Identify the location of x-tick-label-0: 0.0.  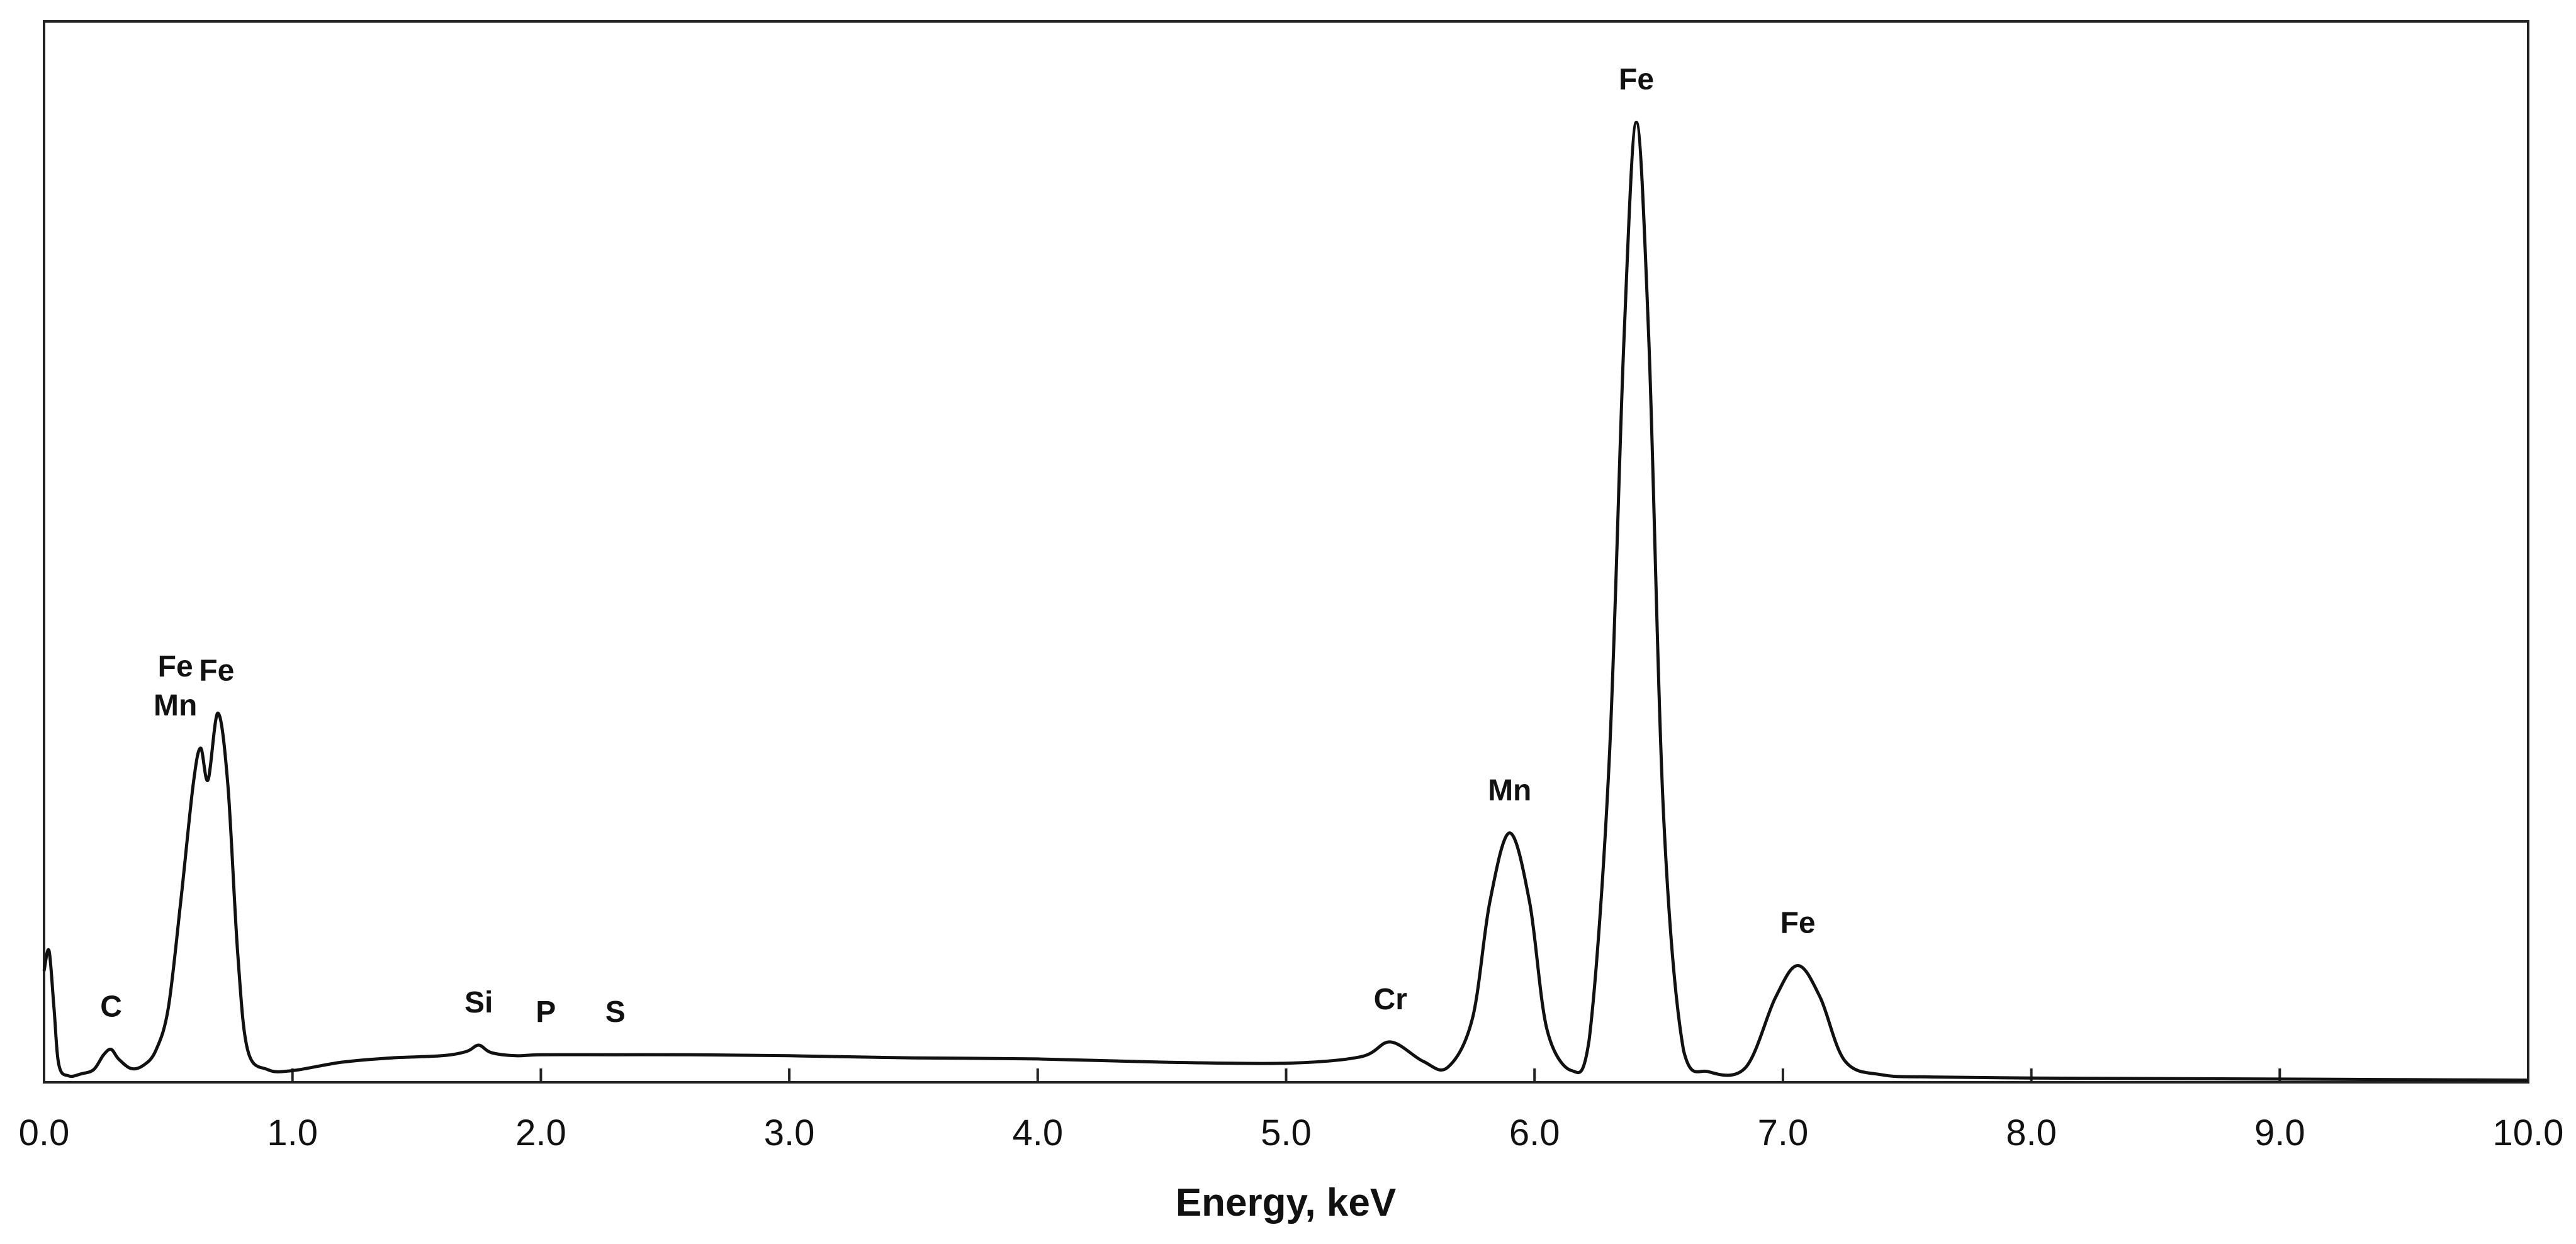
(44, 1133).